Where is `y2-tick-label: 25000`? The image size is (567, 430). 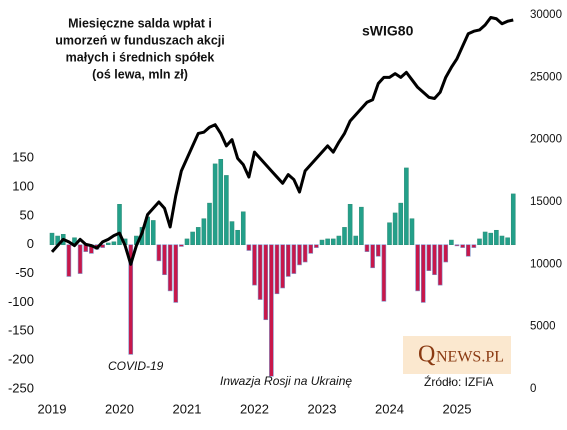 y2-tick-label: 25000 is located at coordinates (546, 77).